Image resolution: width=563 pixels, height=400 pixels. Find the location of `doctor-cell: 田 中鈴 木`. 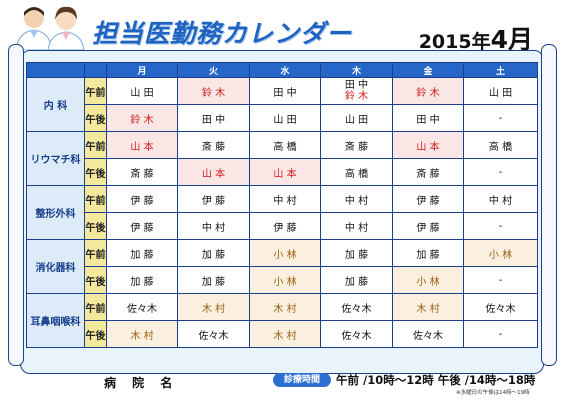

doctor-cell: 田 中鈴 木 is located at coordinates (356, 91).